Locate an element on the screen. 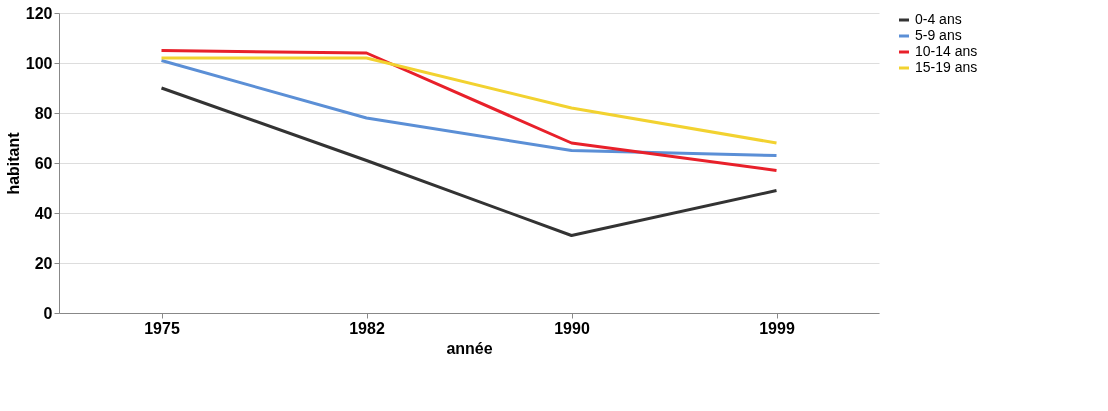 The image size is (1108, 411). x-axis-title: année is located at coordinates (469, 348).